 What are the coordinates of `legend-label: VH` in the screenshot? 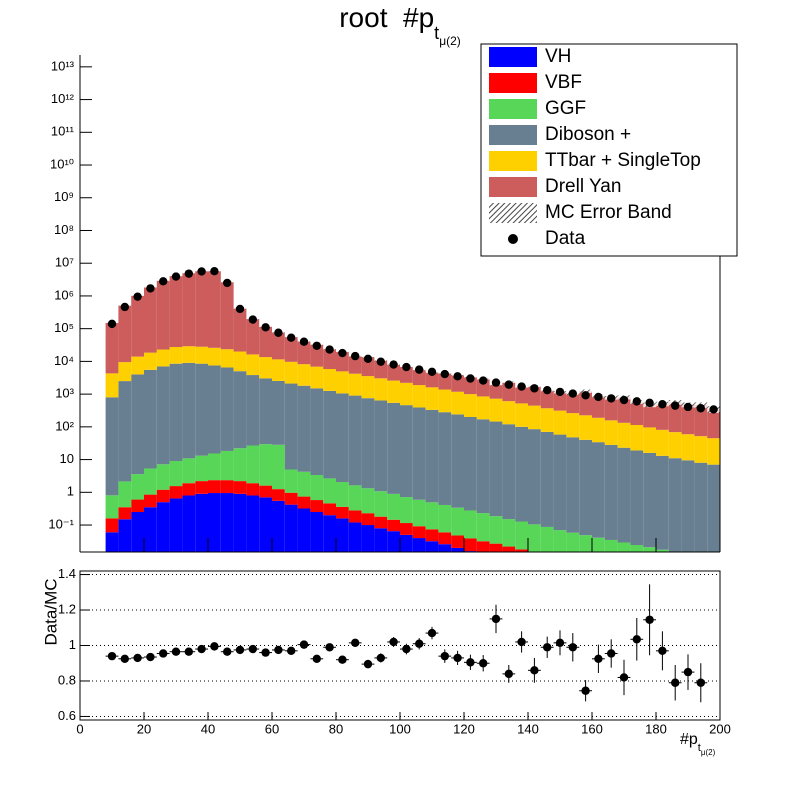 It's located at (558, 56).